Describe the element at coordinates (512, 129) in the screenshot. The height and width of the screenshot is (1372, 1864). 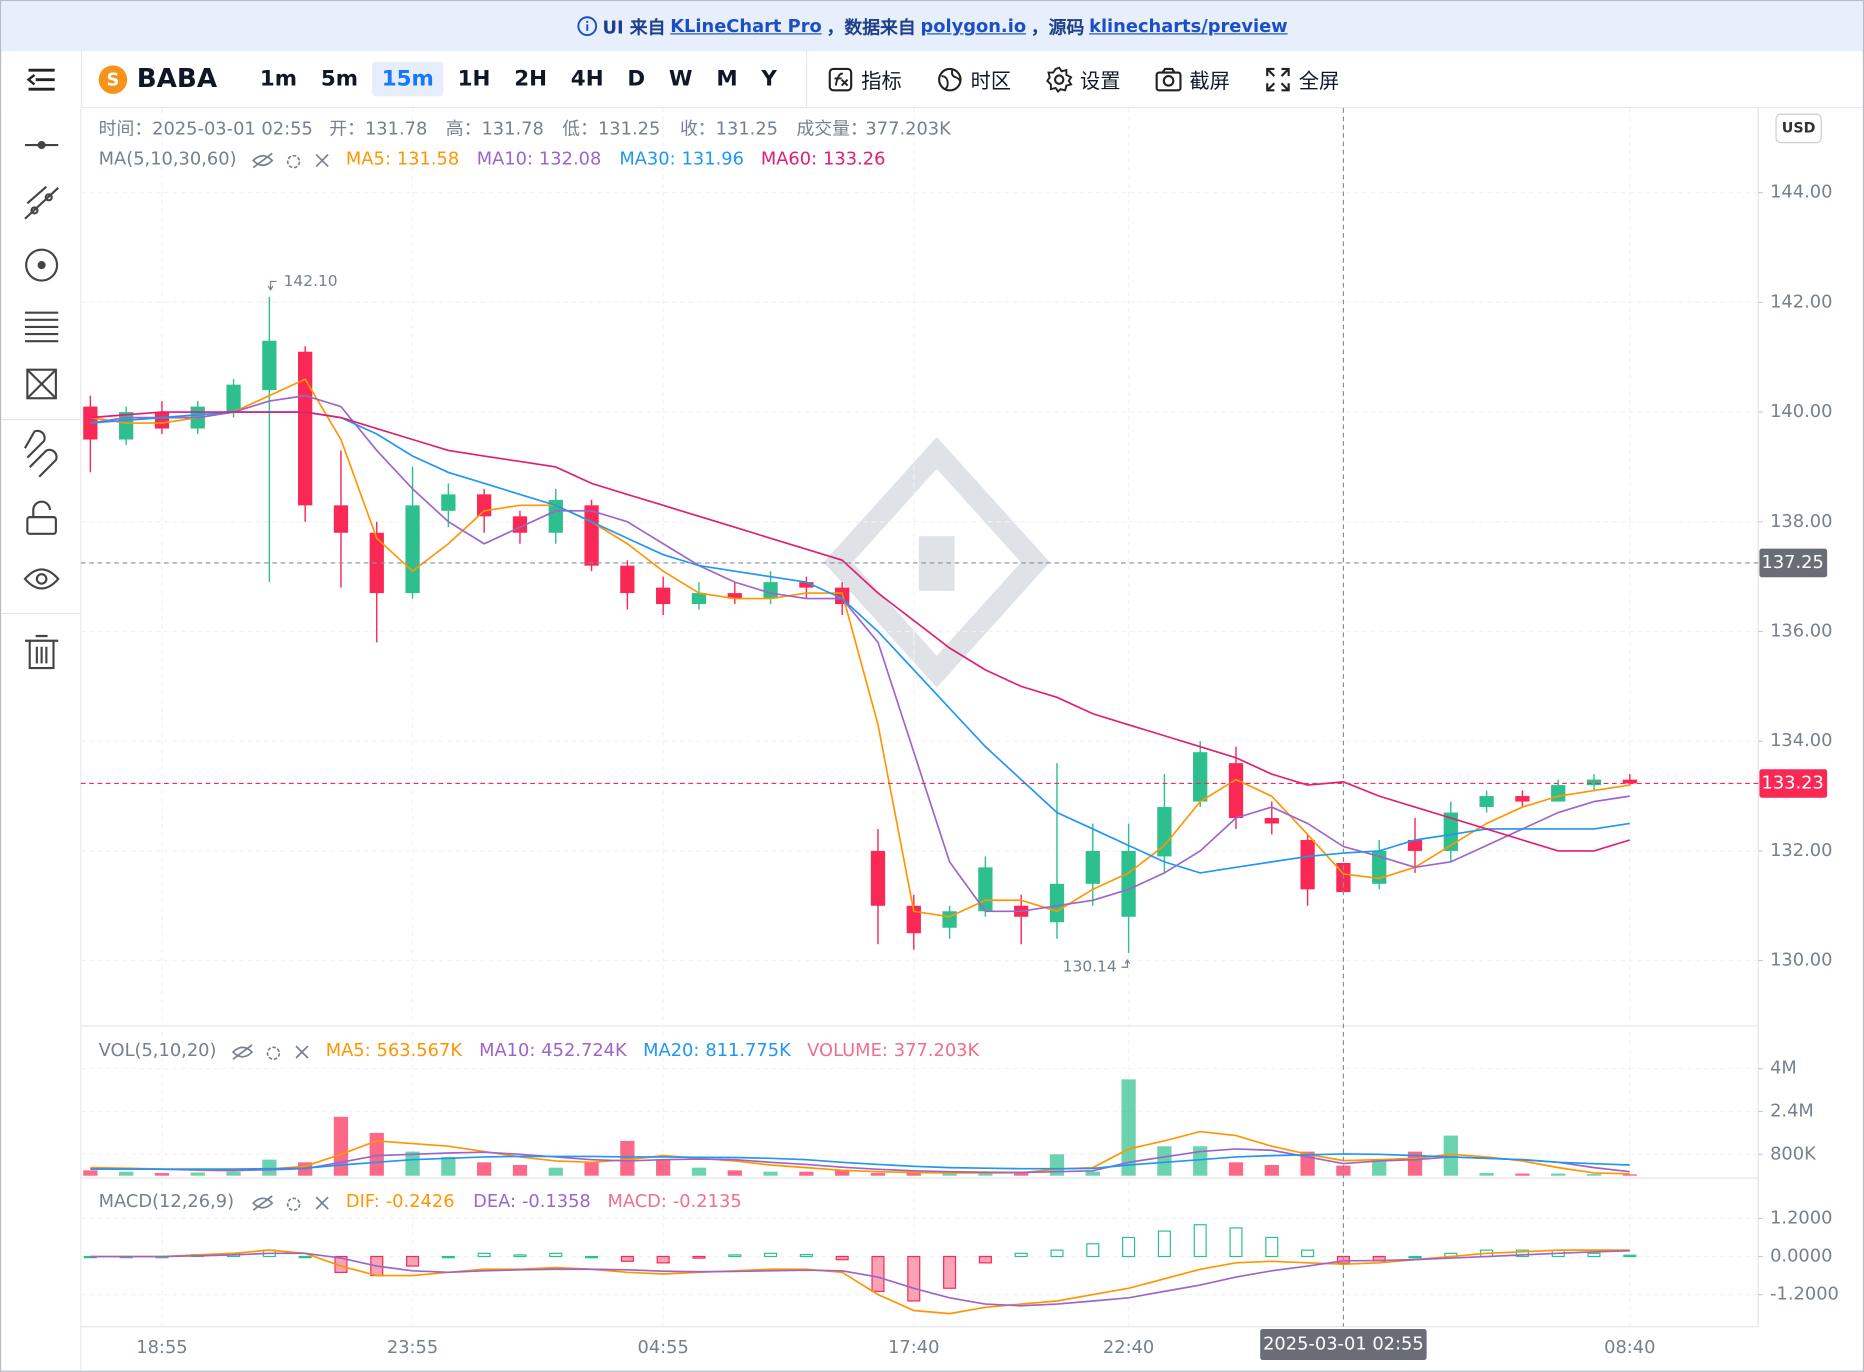
I see `tooltip-value: 131.78` at that location.